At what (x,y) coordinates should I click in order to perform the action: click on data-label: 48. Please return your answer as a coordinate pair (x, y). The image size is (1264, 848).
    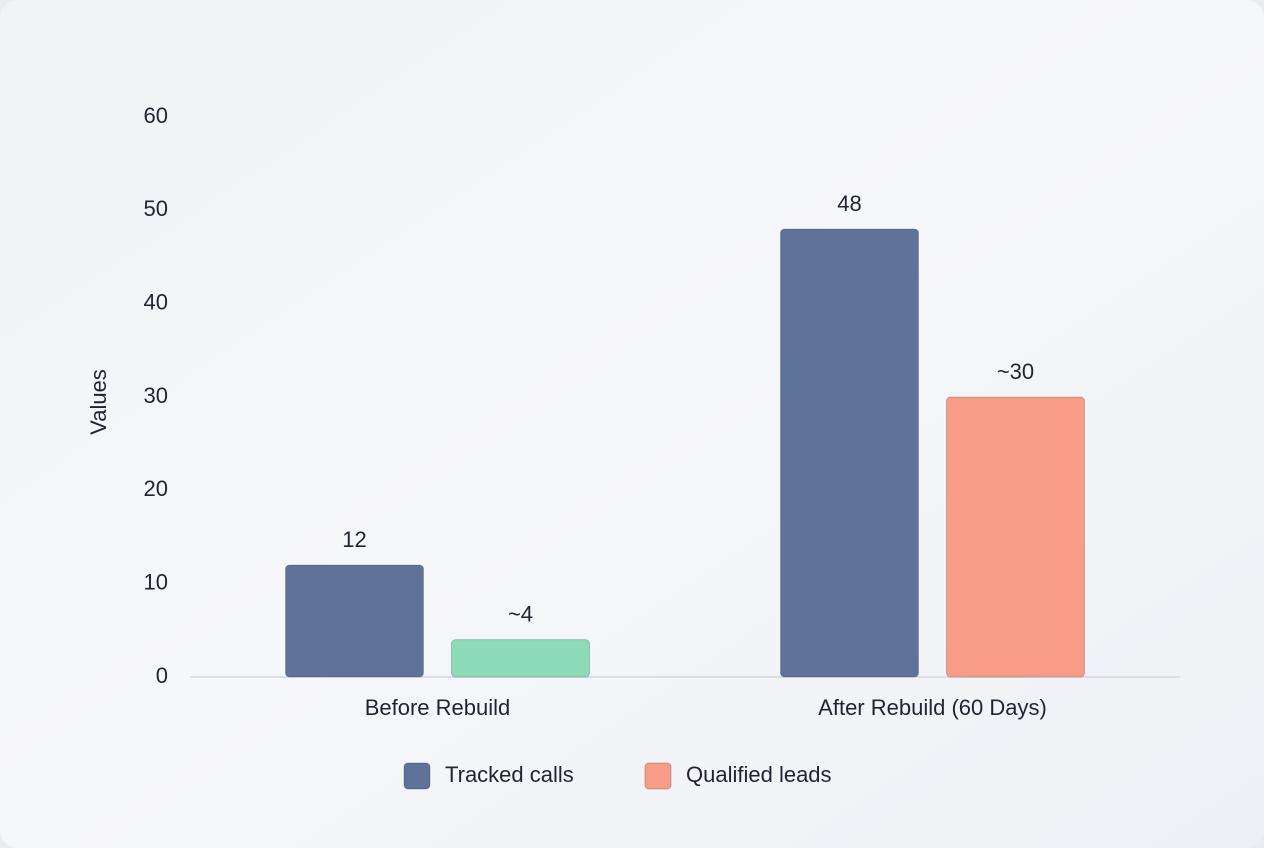
    Looking at the image, I should click on (849, 203).